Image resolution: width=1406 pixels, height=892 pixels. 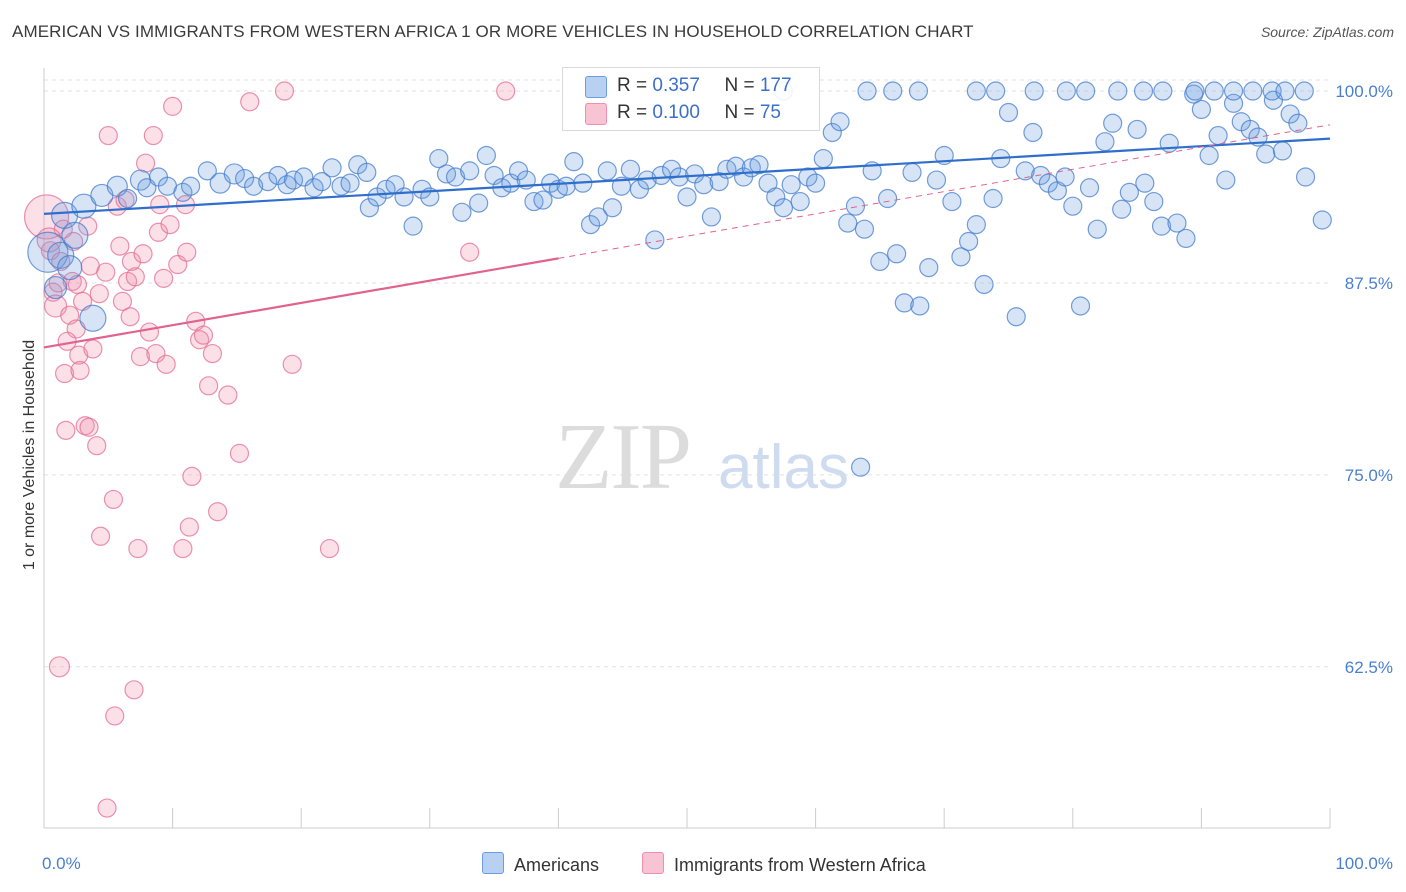 What do you see at coordinates (944, 191) in the screenshot?
I see `immigrants-trend-extension` at bounding box center [944, 191].